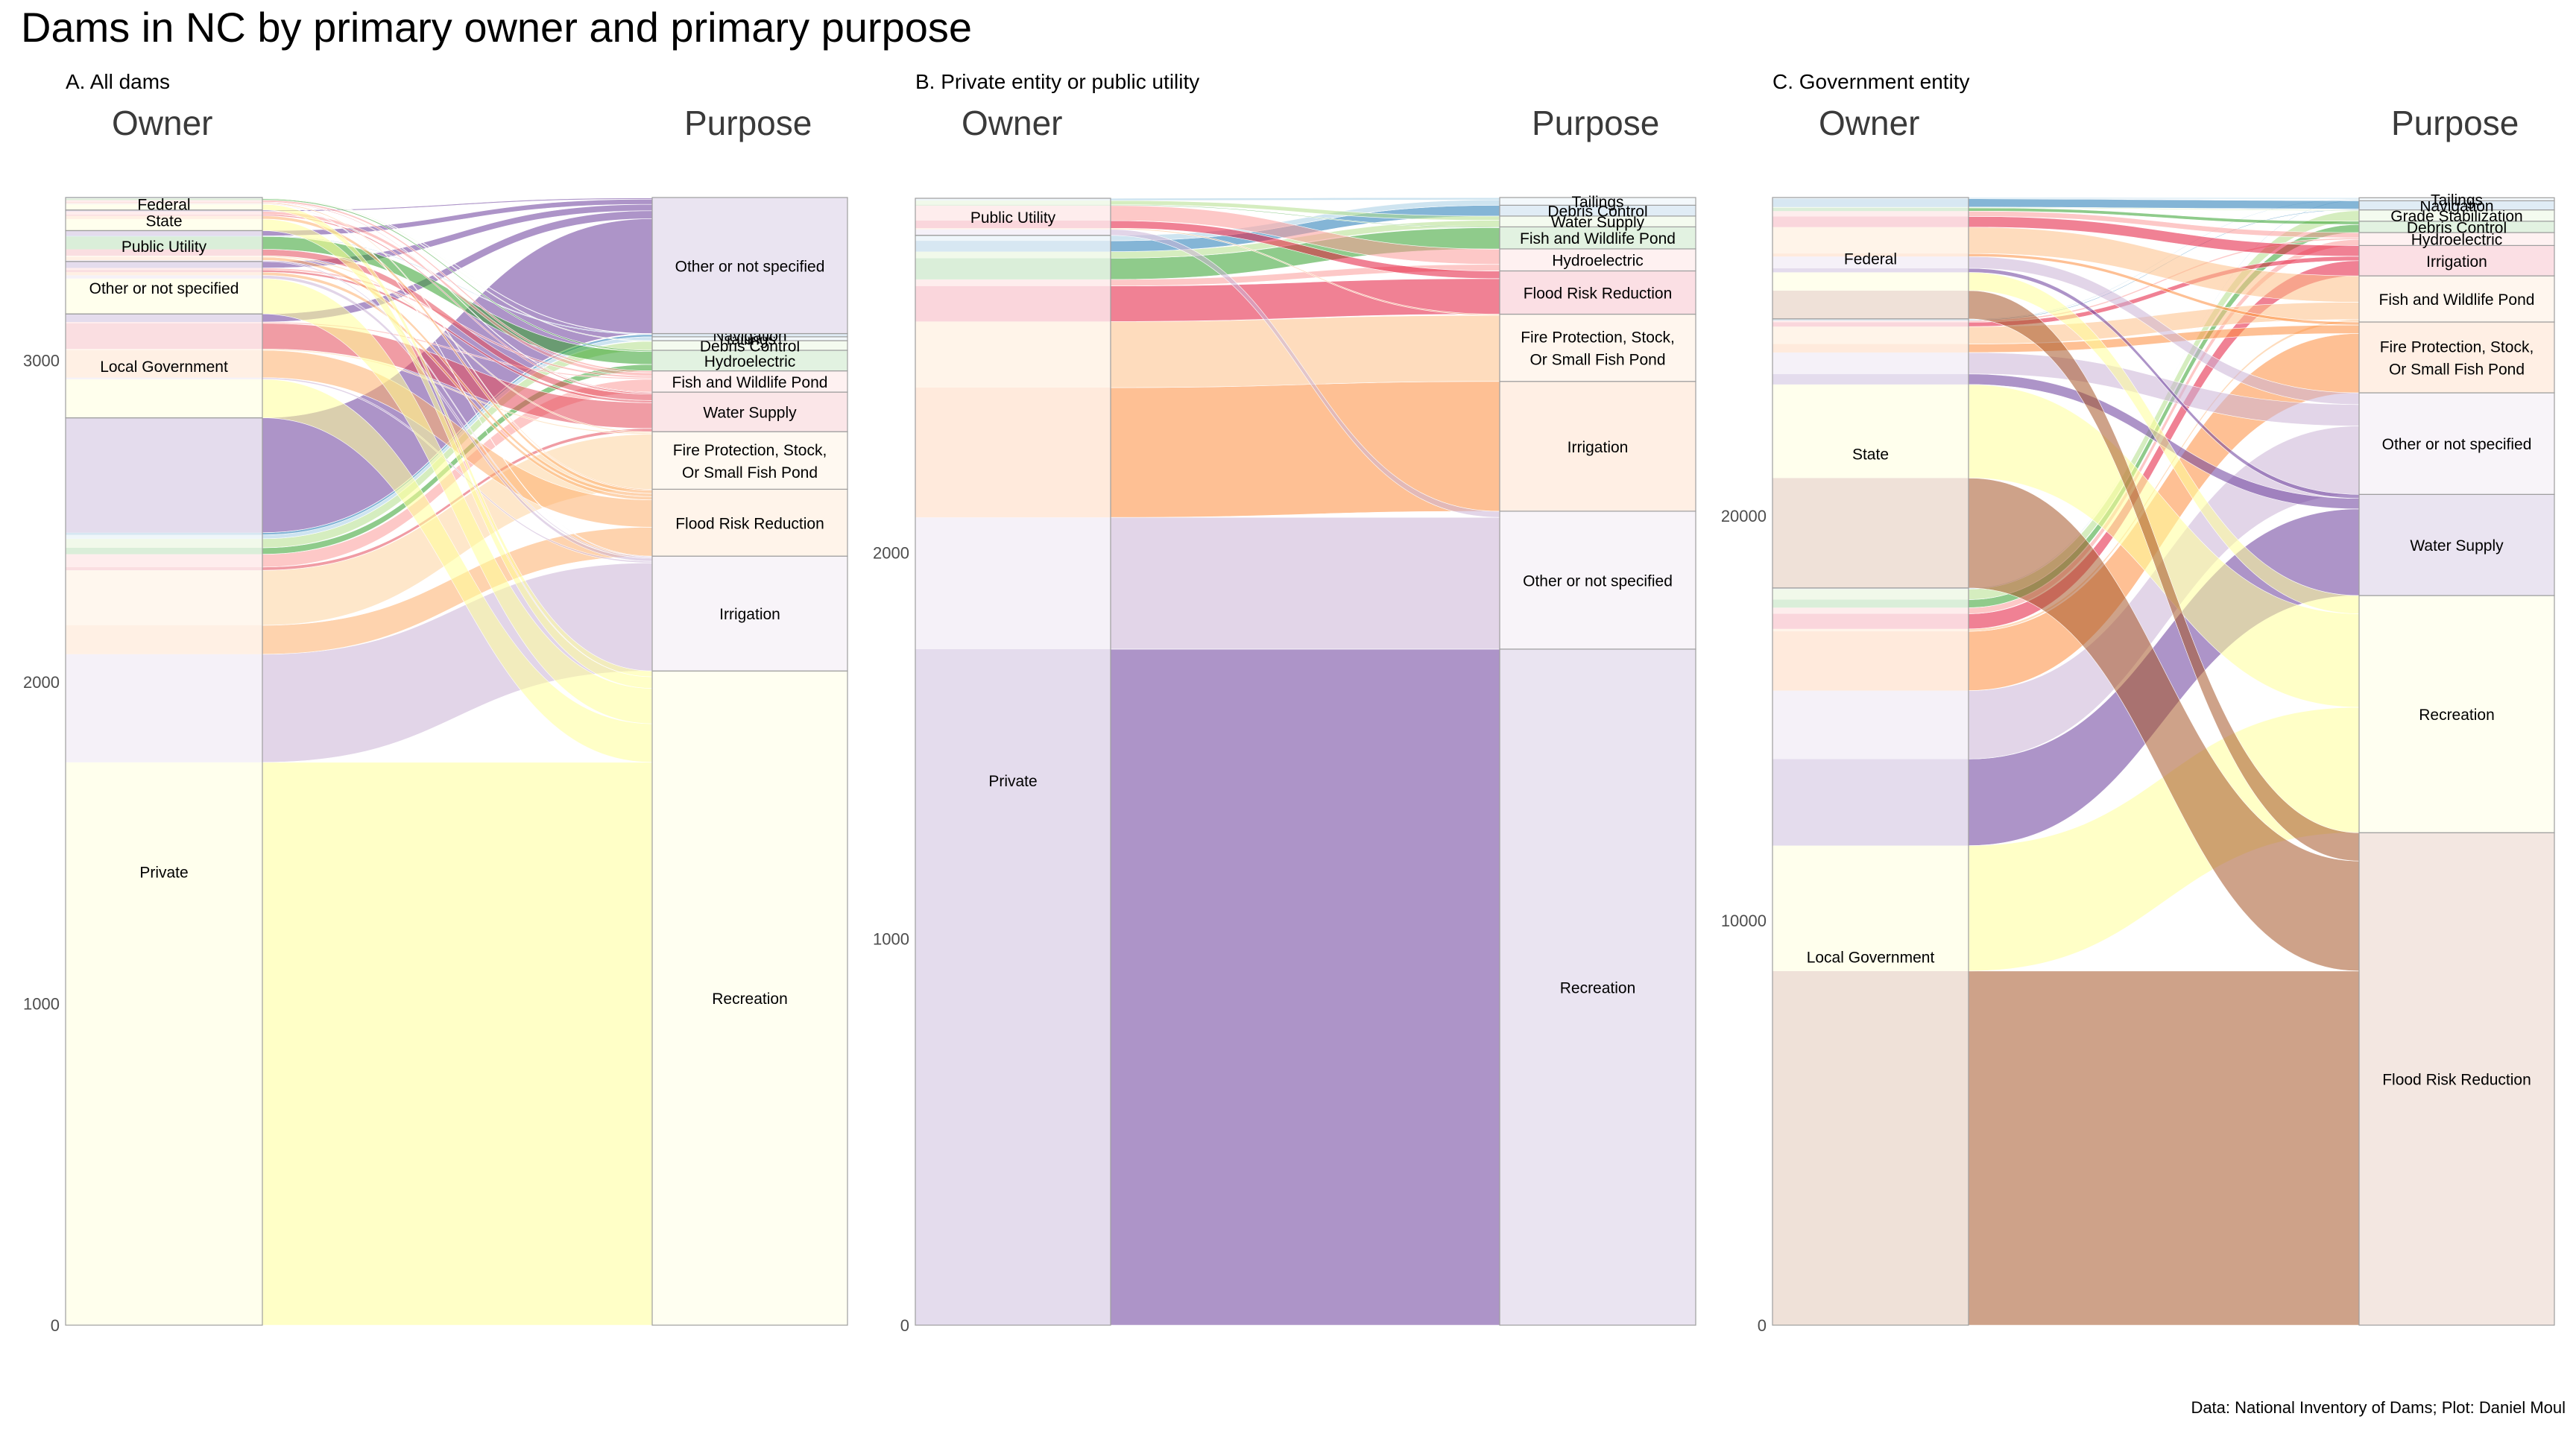  I want to click on panel-a-owner-segments, so click(164, 762).